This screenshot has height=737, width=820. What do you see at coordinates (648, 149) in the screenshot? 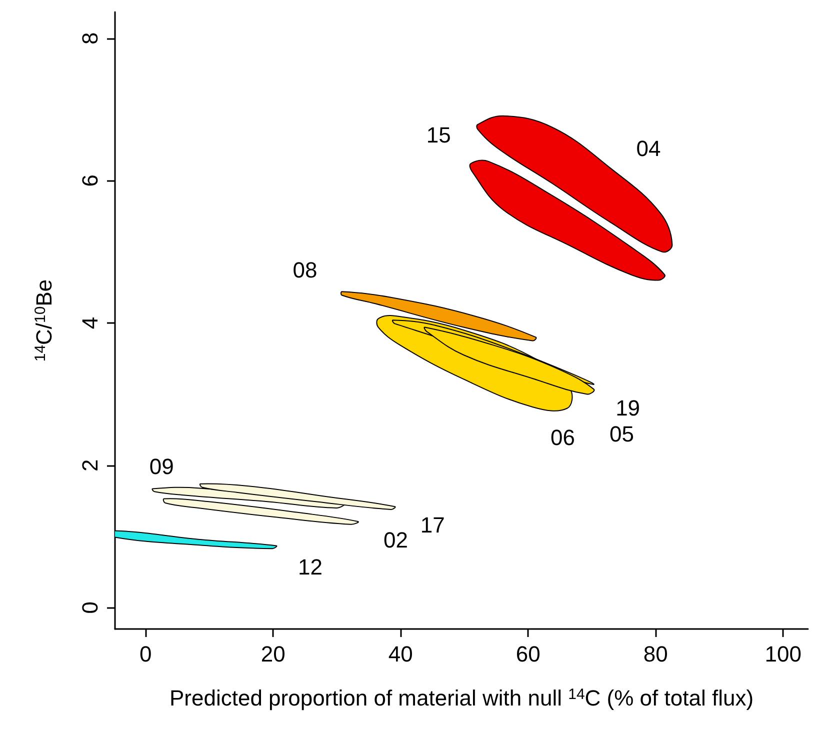
I see `annotation: 04` at bounding box center [648, 149].